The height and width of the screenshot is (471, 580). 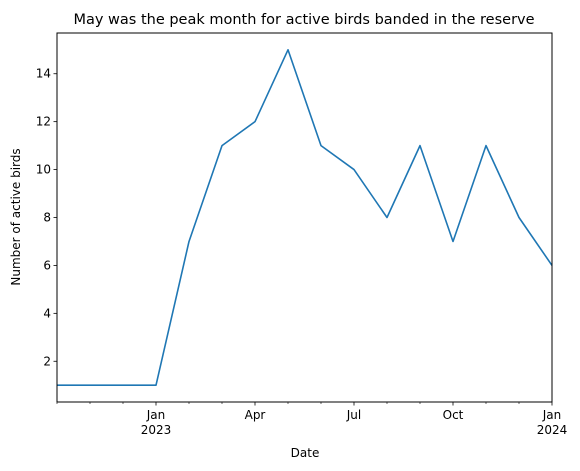 What do you see at coordinates (47, 313) in the screenshot?
I see `y-tick-label: 4` at bounding box center [47, 313].